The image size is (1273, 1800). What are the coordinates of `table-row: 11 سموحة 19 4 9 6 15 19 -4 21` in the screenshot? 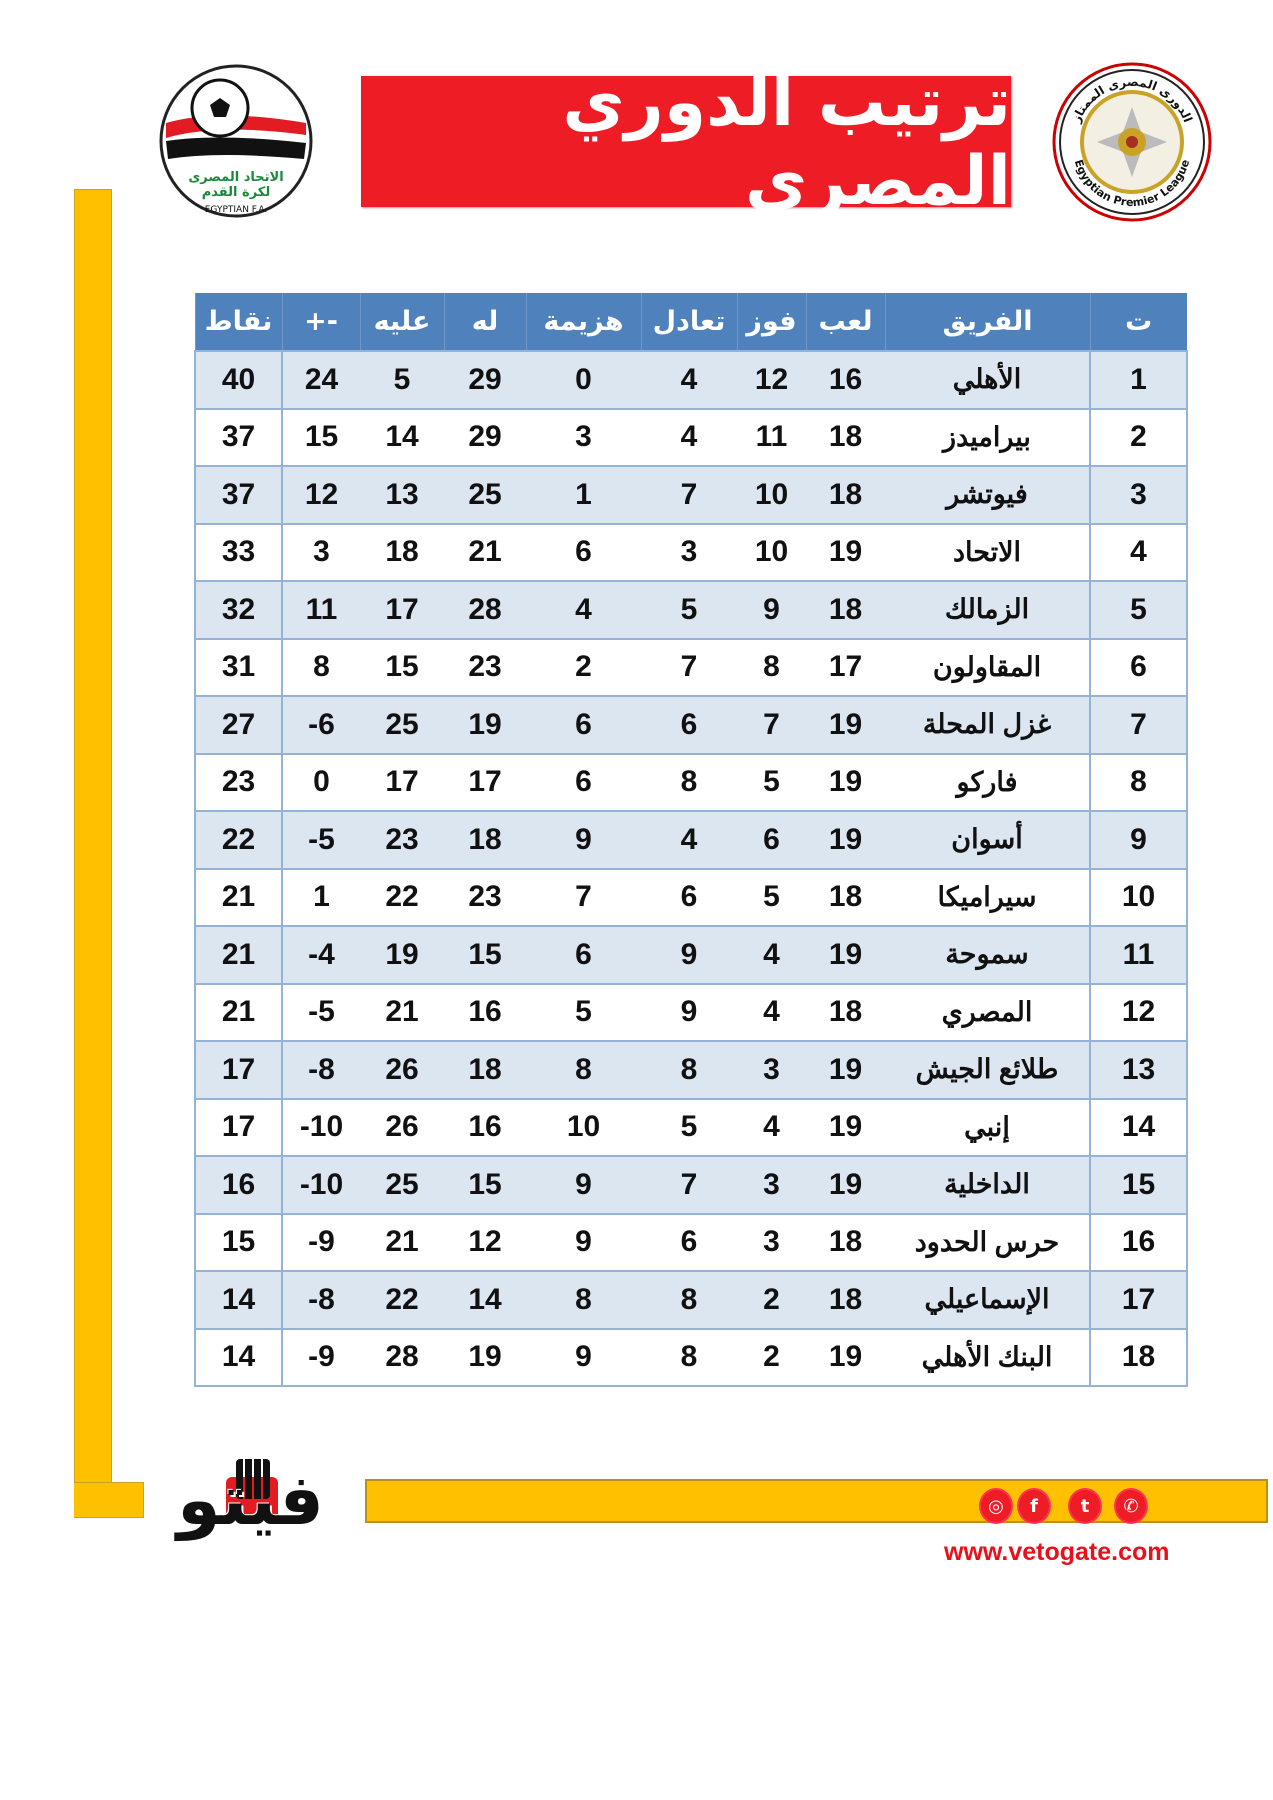 It's located at (691, 954).